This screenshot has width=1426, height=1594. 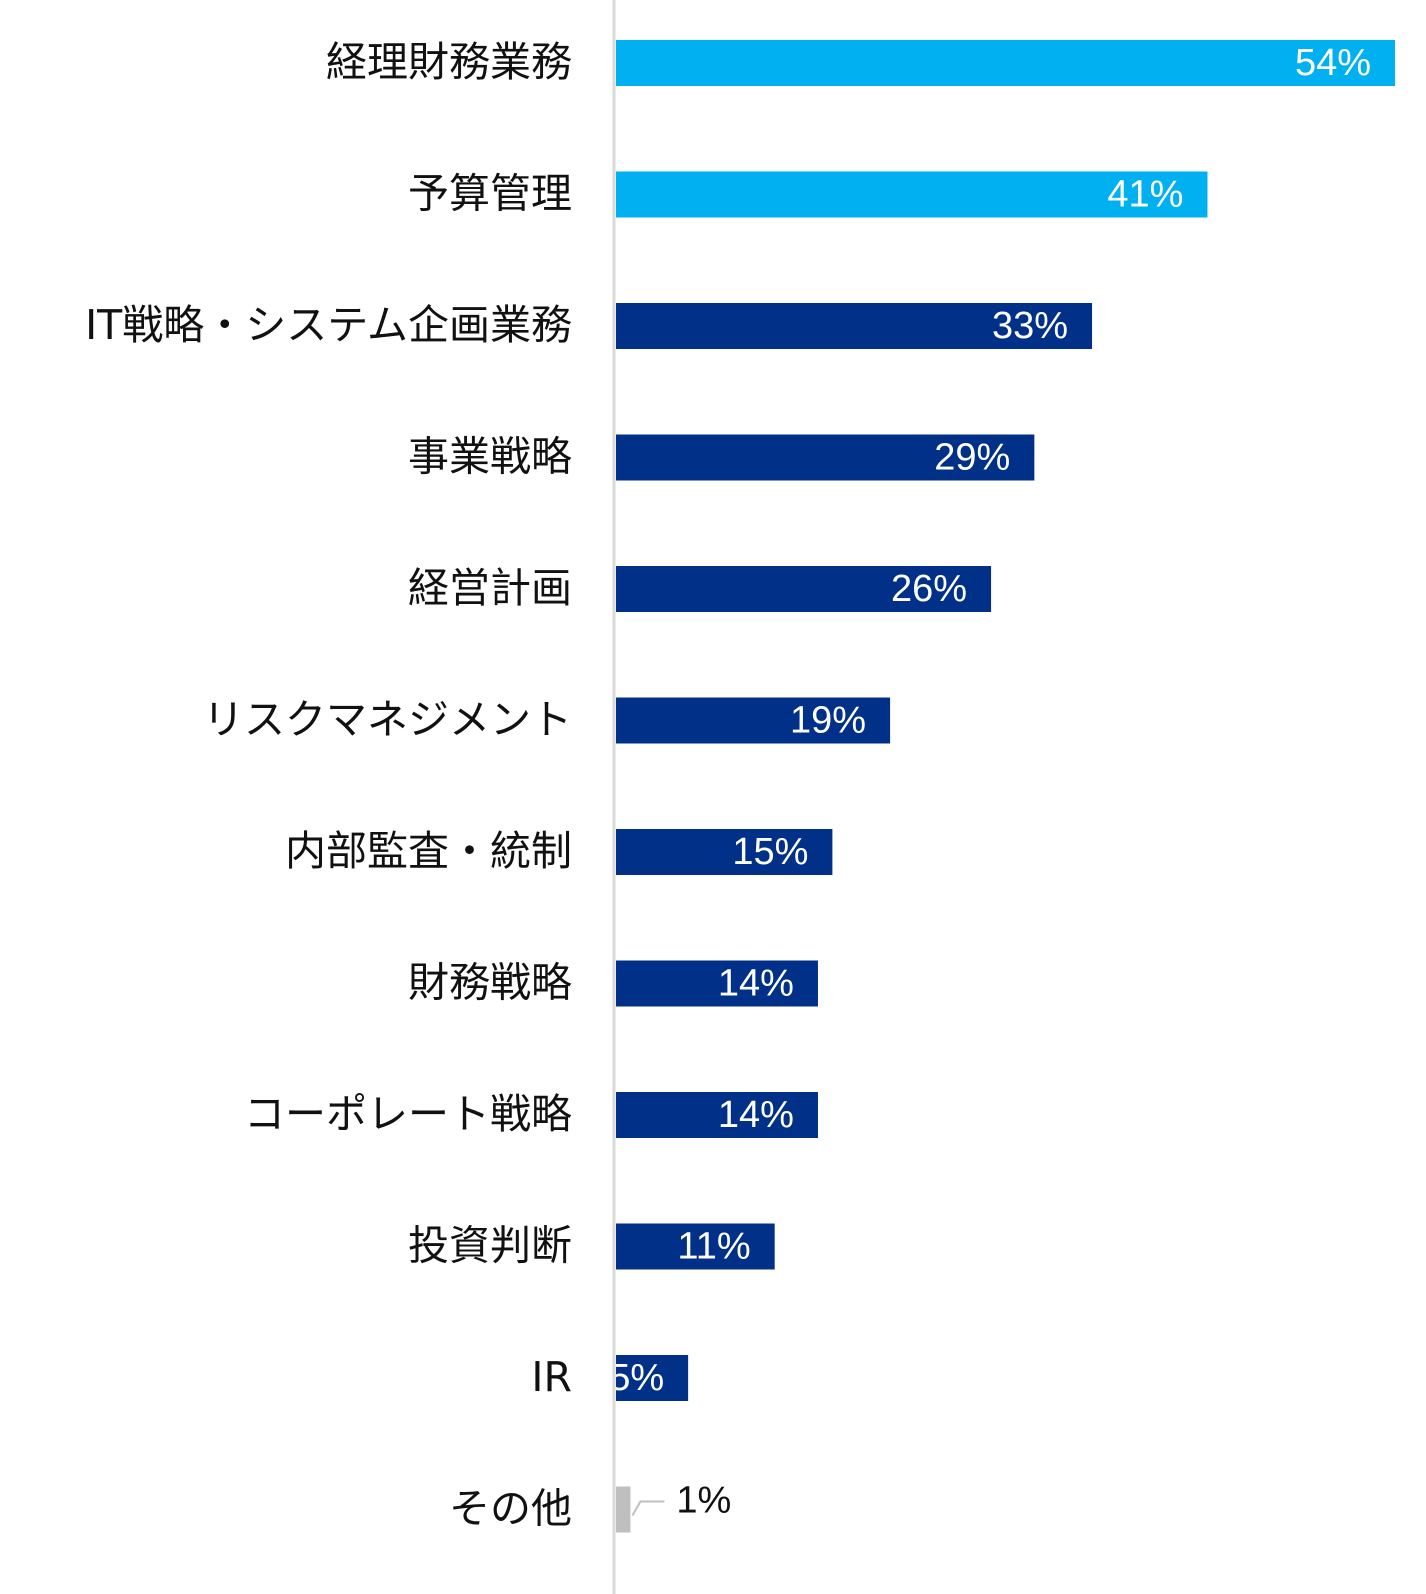 What do you see at coordinates (929, 589) in the screenshot?
I see `value-label: 26%` at bounding box center [929, 589].